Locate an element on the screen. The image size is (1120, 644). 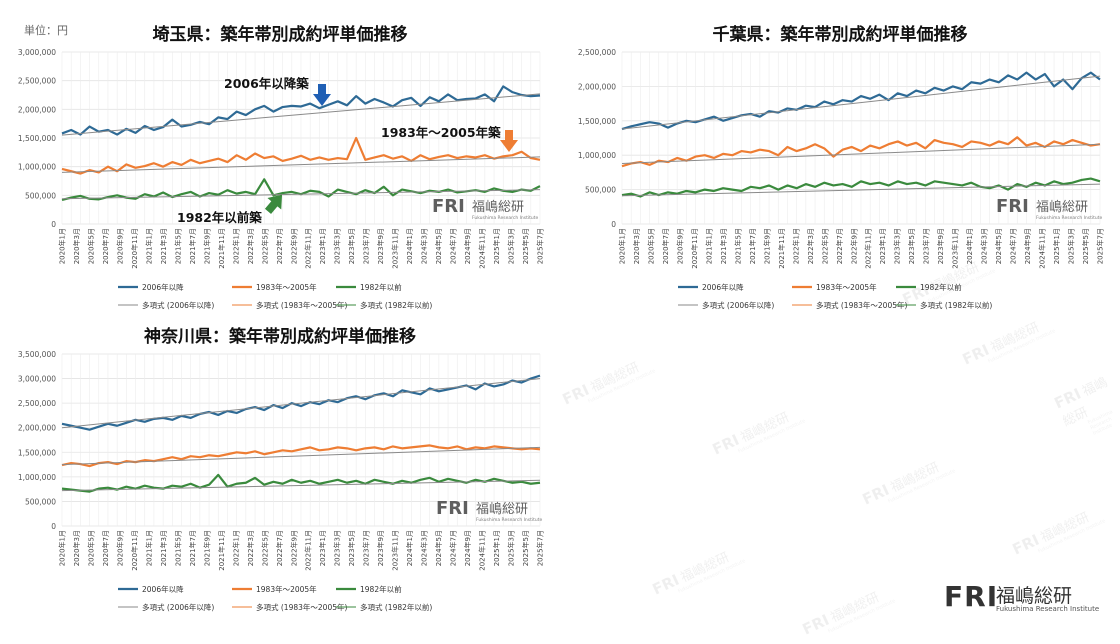
legend-label-older: 1982年以前 is located at coordinates (381, 589).